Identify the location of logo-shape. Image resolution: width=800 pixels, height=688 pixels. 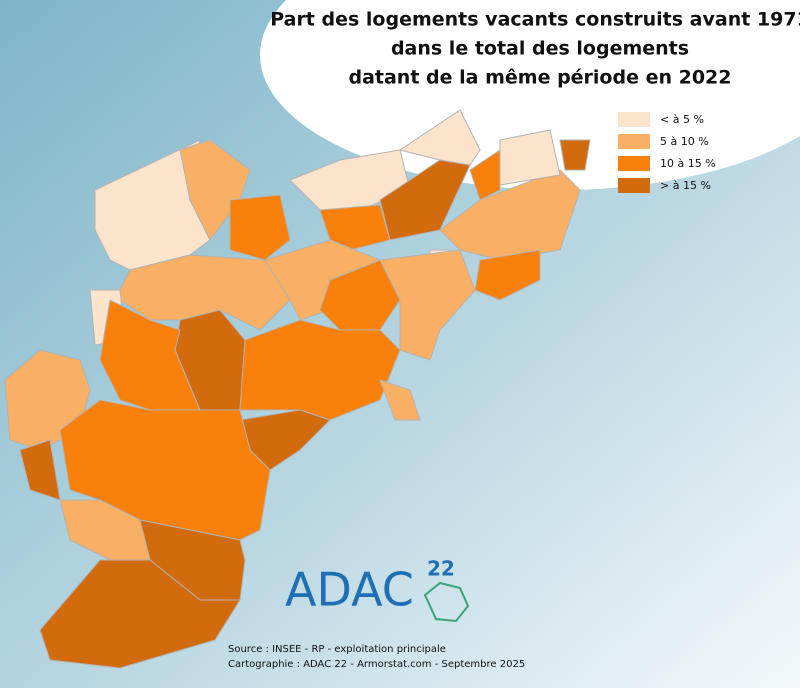
(446, 602).